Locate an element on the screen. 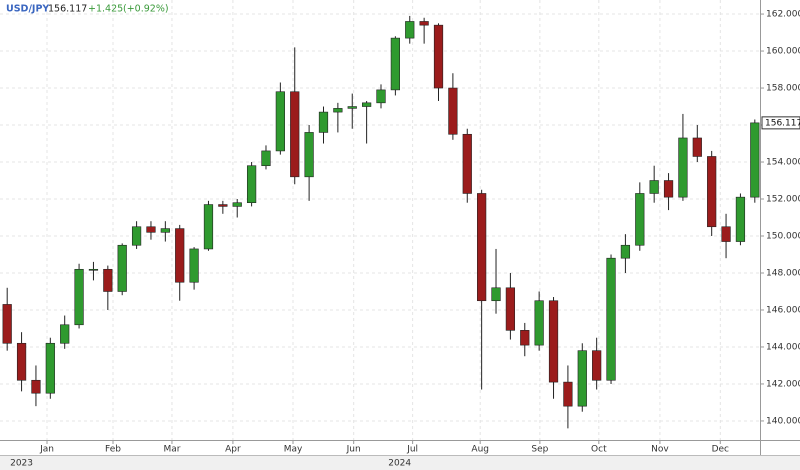 The width and height of the screenshot is (800, 470). symbol: USD/JPY is located at coordinates (27, 9).